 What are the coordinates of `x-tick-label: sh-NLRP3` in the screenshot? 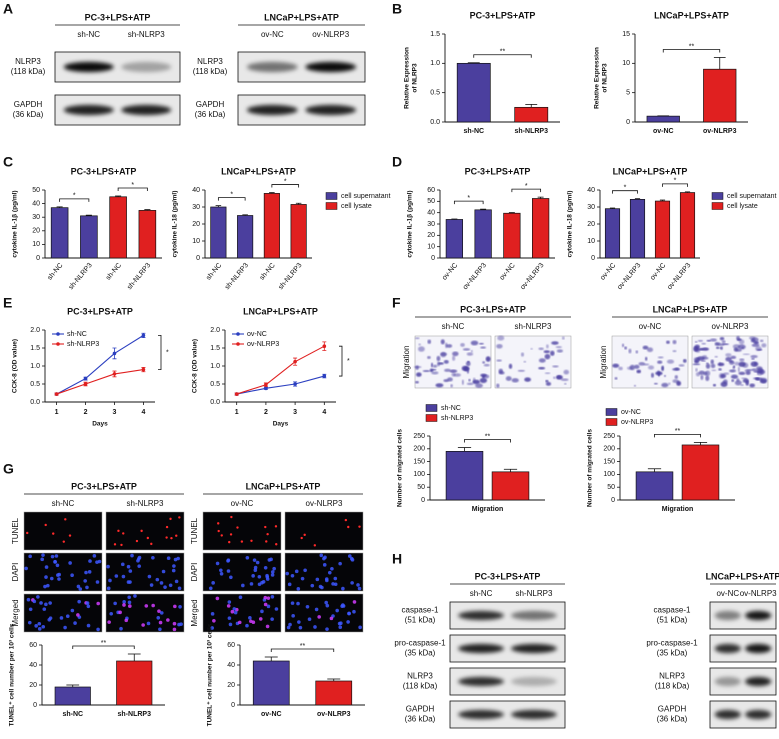 It's located at (81, 276).